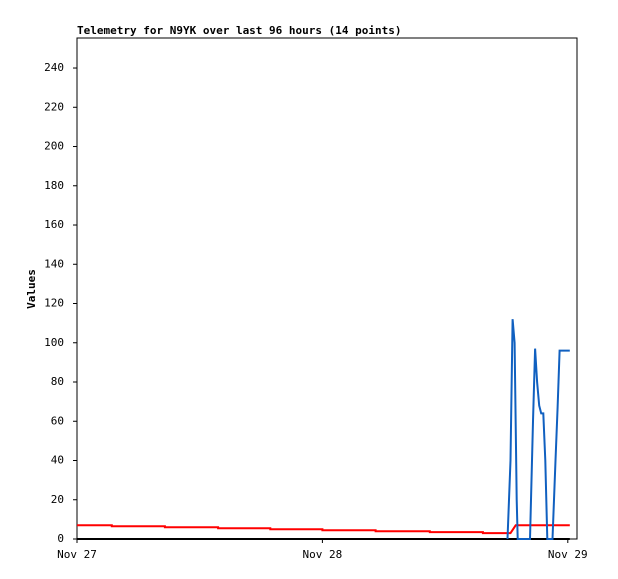 Image resolution: width=618 pixels, height=579 pixels. I want to click on y-tick-label: 240, so click(54, 67).